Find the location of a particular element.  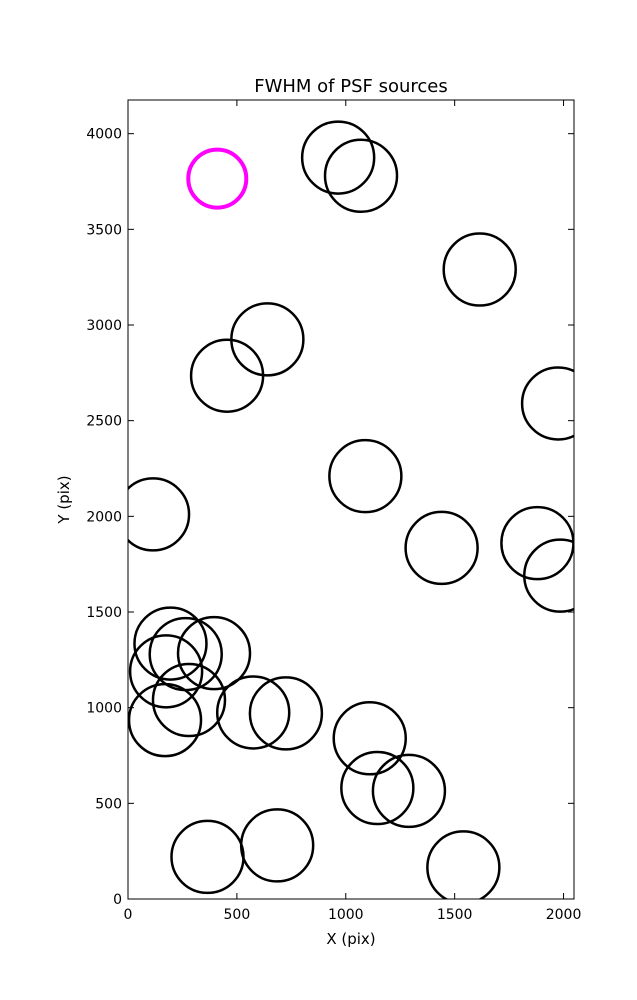

y-axis-title: Y (pix) is located at coordinates (64, 499).